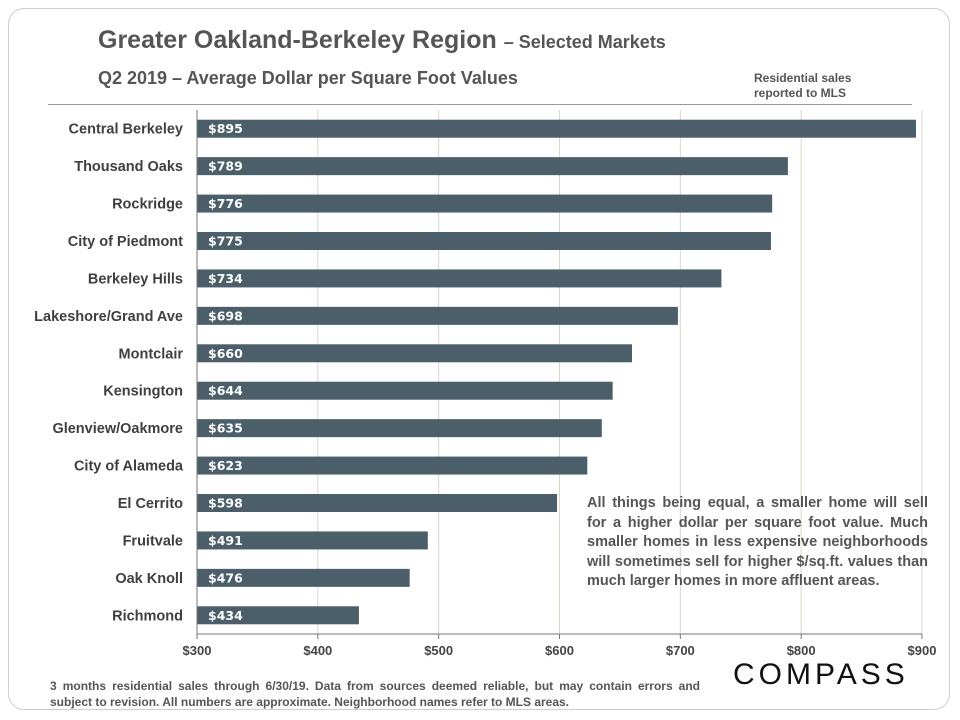  I want to click on bar-data-label: $776, so click(225, 203).